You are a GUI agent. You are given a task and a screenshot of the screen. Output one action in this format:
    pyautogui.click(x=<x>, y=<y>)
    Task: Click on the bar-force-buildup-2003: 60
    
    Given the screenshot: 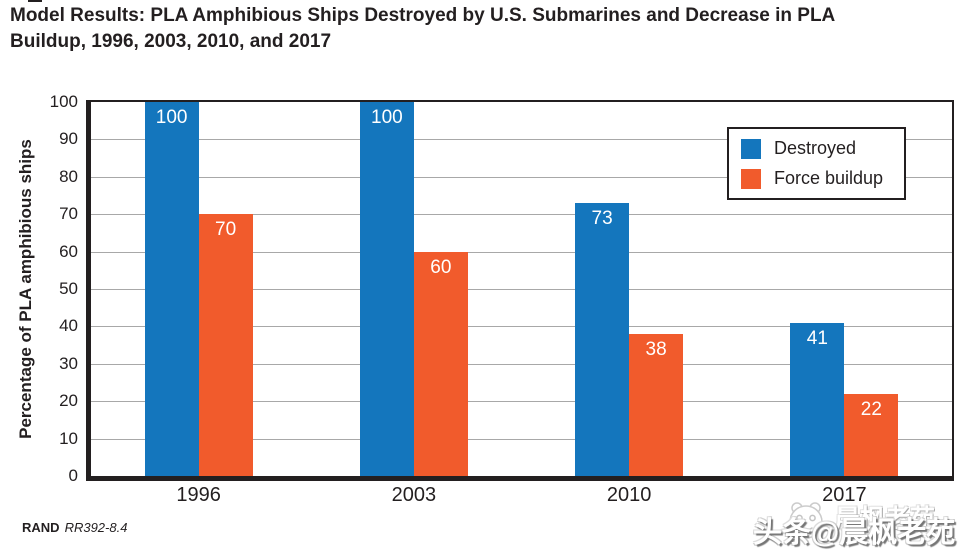 What is the action you would take?
    pyautogui.click(x=440, y=363)
    